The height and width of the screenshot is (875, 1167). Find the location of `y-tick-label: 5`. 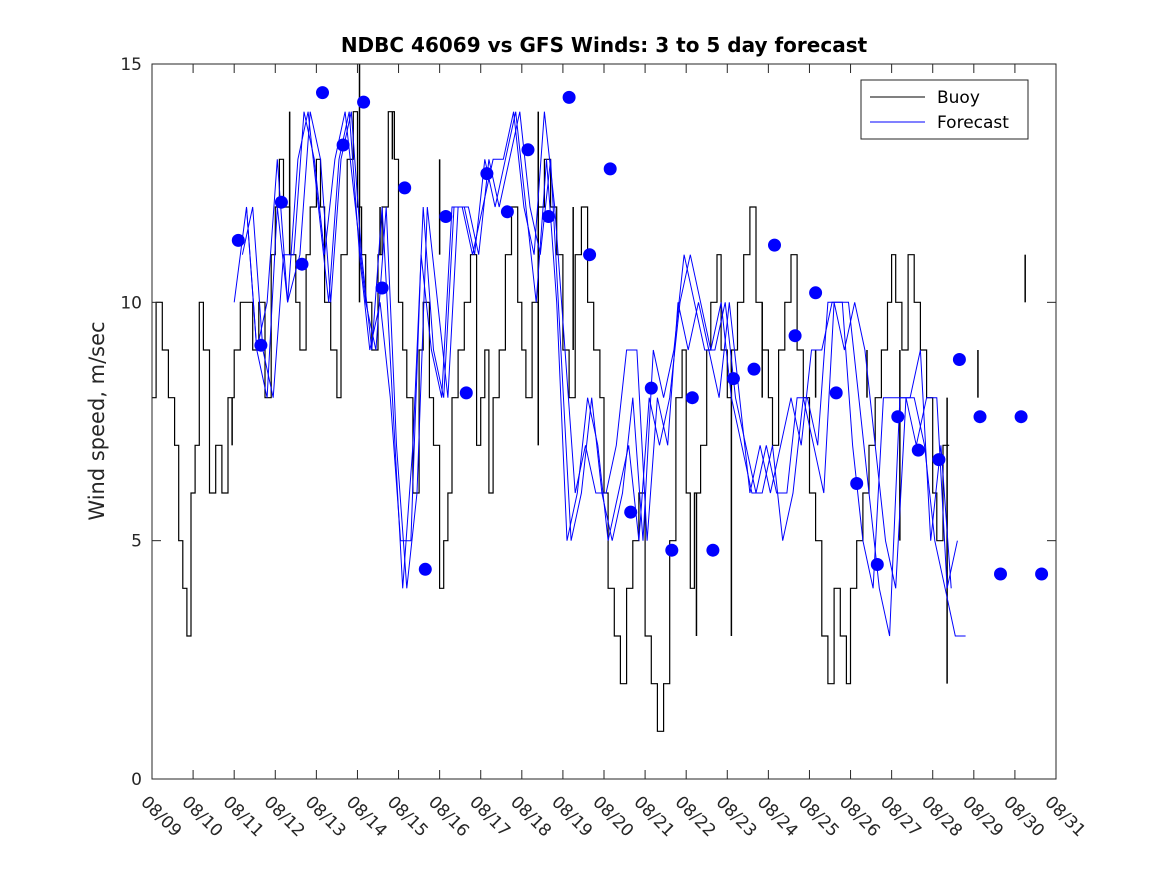

y-tick-label: 5 is located at coordinates (136, 542).